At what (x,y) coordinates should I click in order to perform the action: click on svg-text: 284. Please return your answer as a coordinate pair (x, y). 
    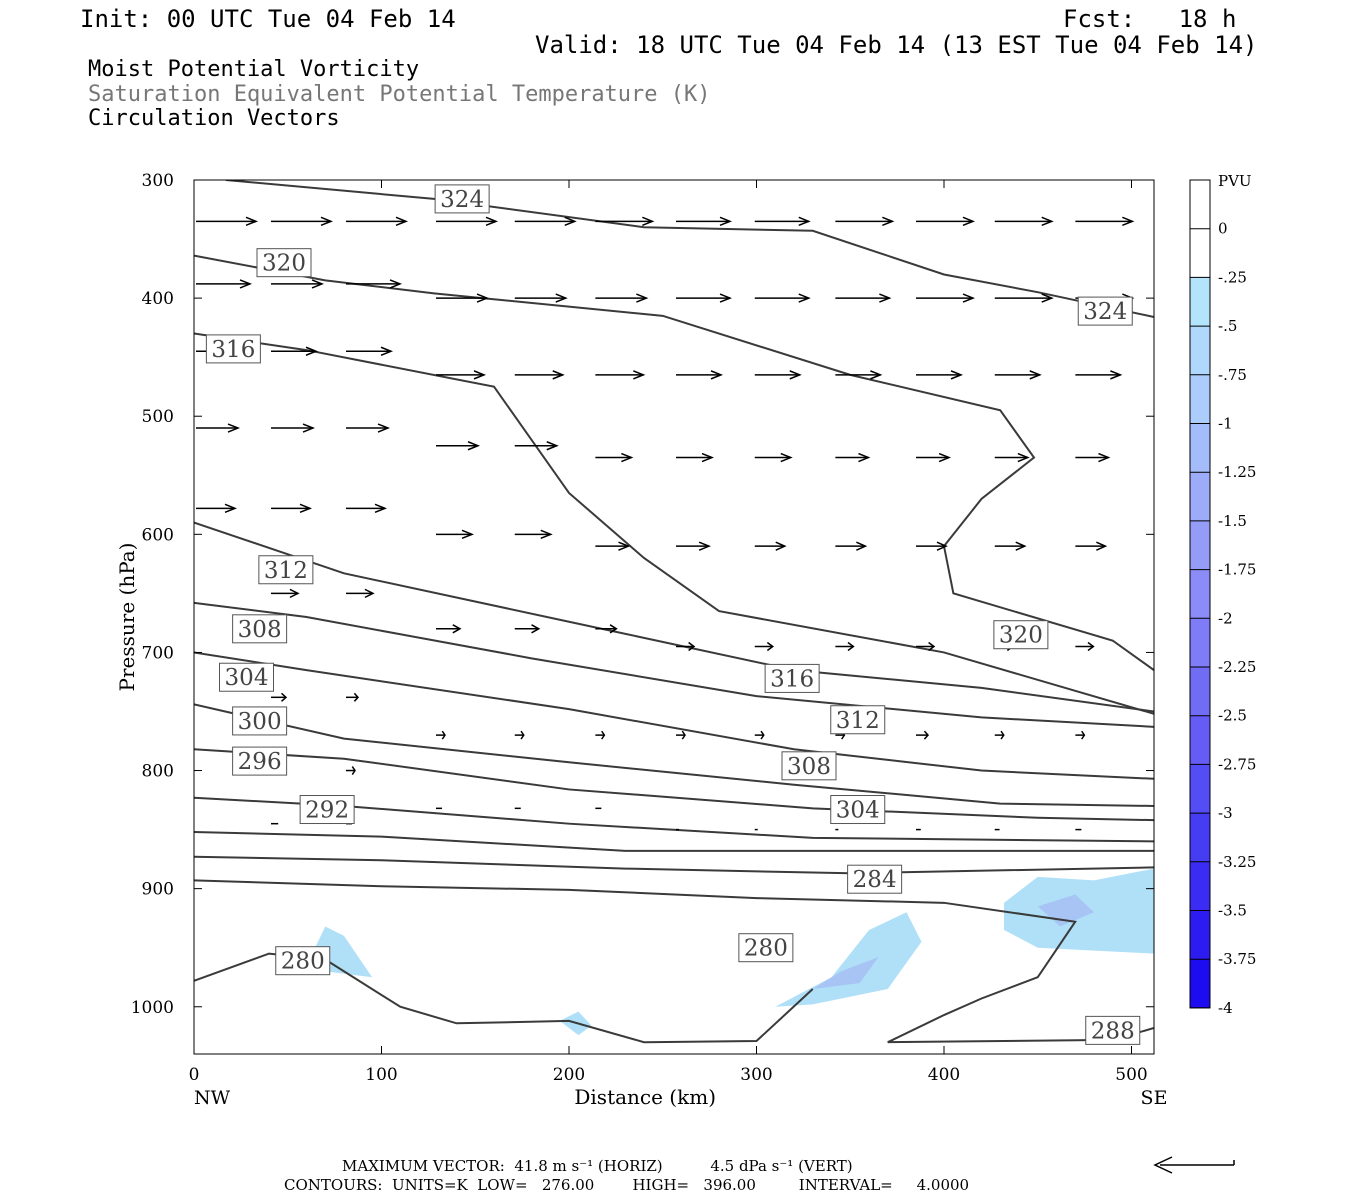
    Looking at the image, I should click on (875, 880).